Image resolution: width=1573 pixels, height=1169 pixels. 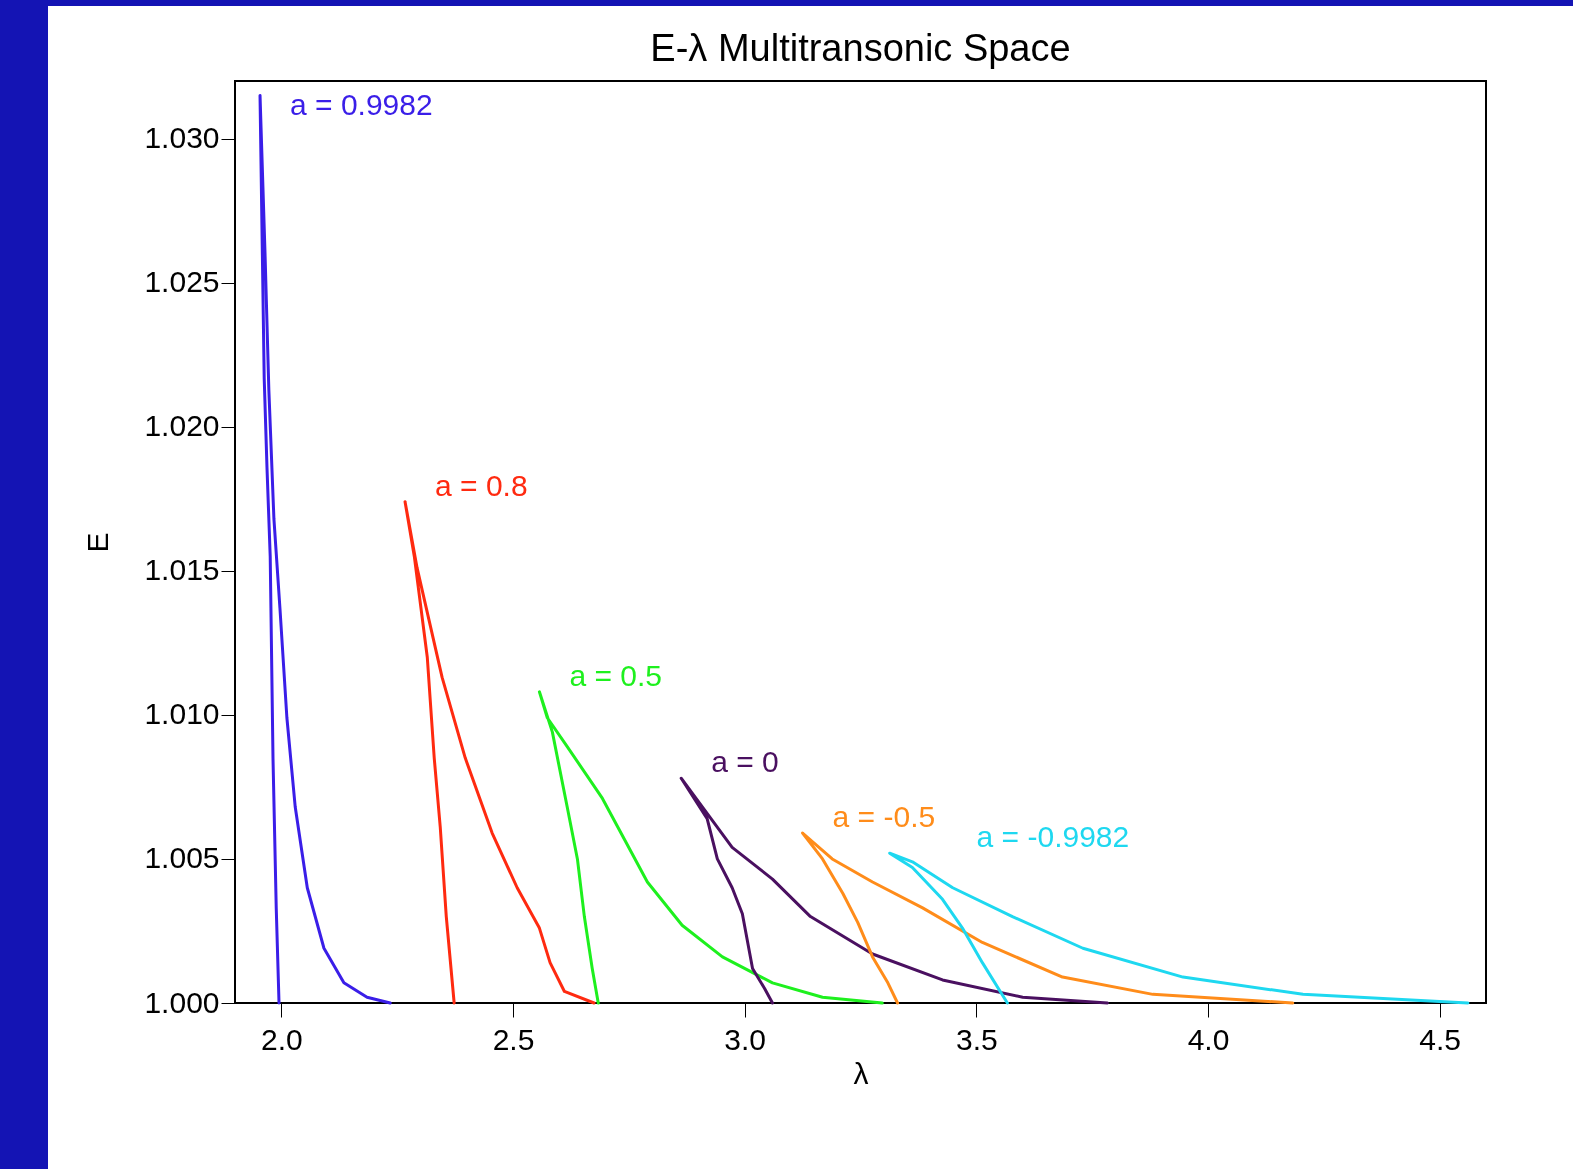 I want to click on y-tick-label: 1.030, so click(x=182, y=138).